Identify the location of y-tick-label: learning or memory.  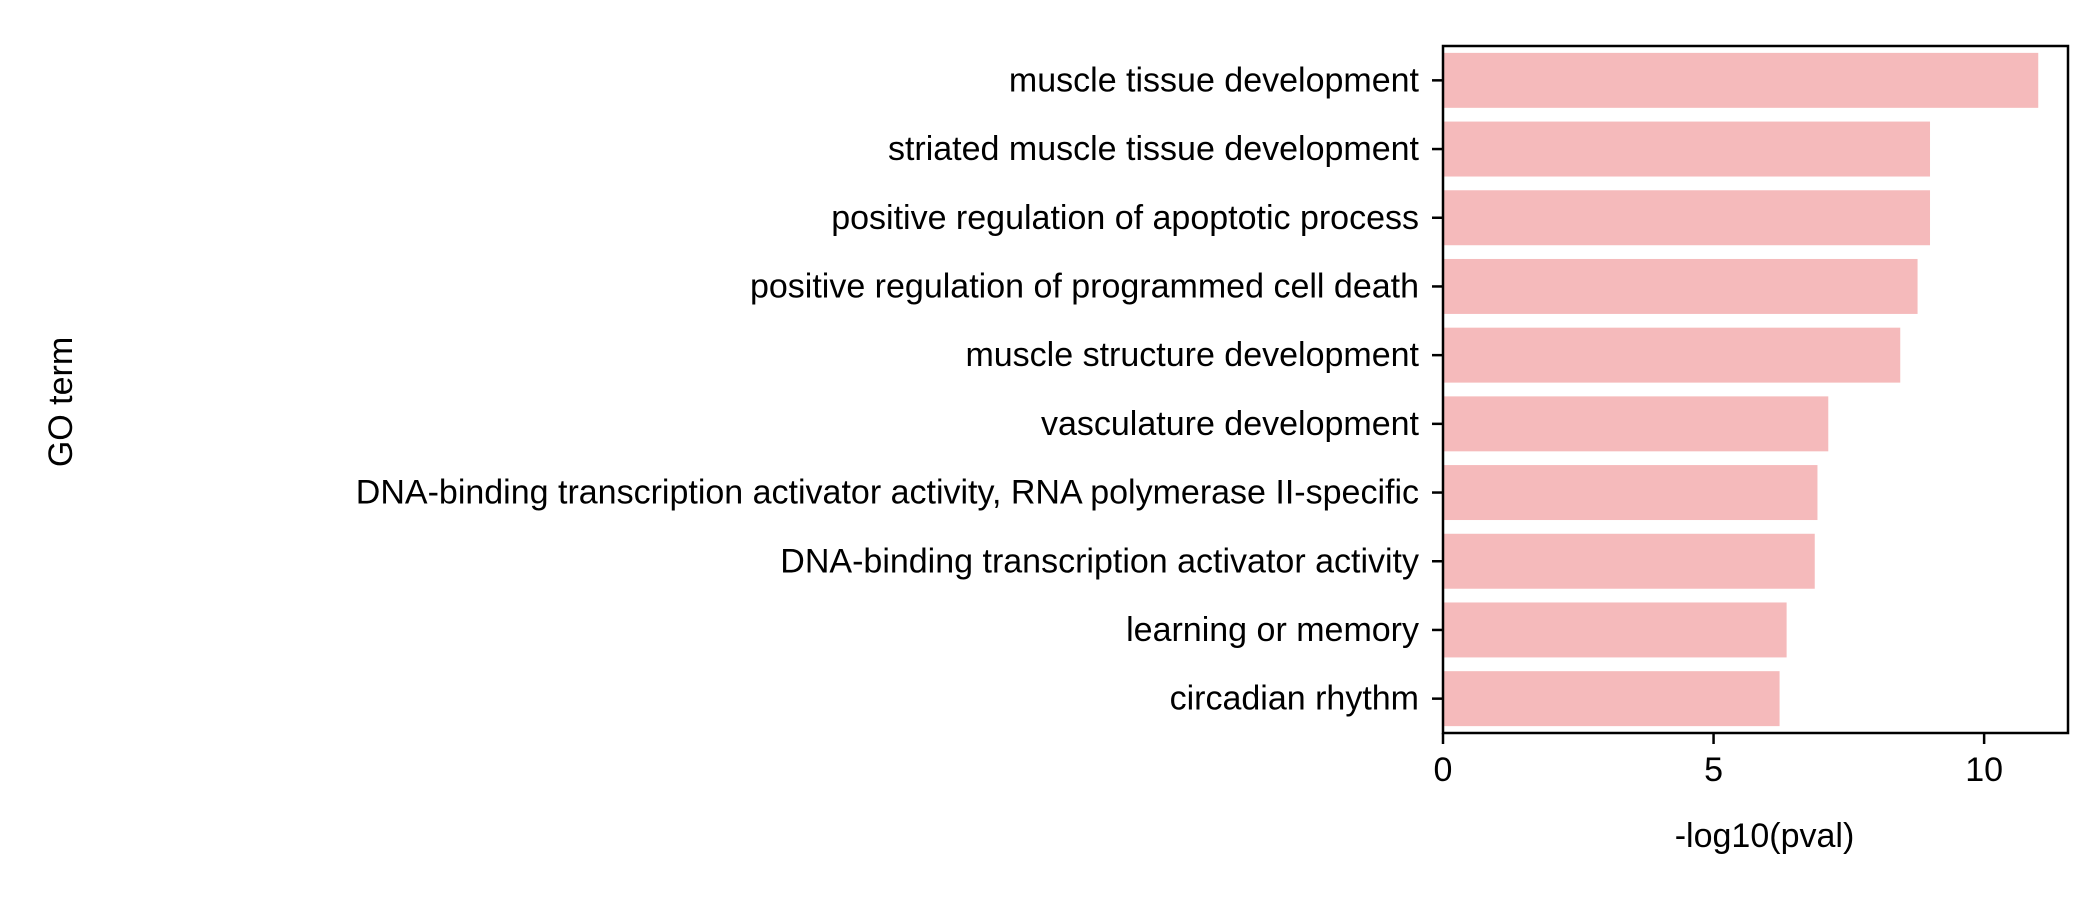
(1272, 630).